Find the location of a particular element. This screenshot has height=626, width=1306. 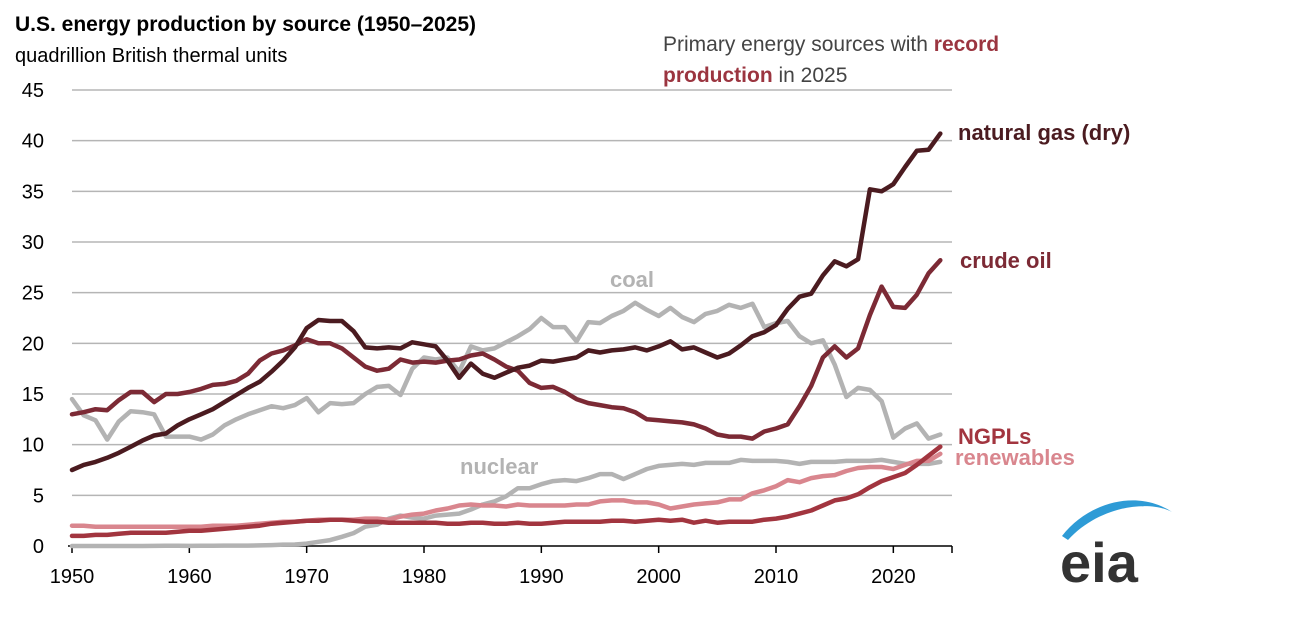

x-tick-label: 1970 is located at coordinates (306, 577).